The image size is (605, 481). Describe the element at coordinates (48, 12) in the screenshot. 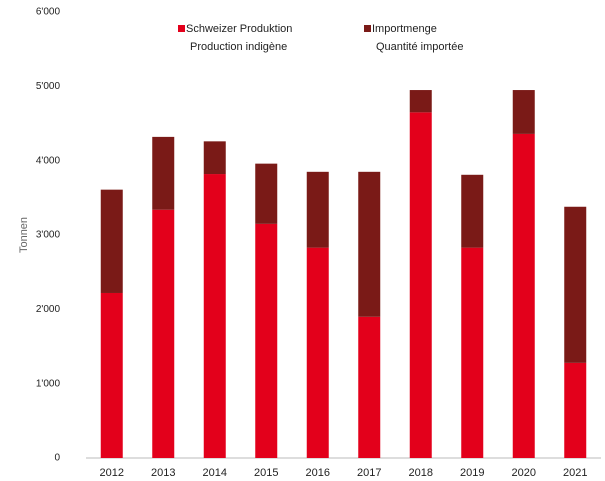

I see `y-tick-label: 6'000` at that location.